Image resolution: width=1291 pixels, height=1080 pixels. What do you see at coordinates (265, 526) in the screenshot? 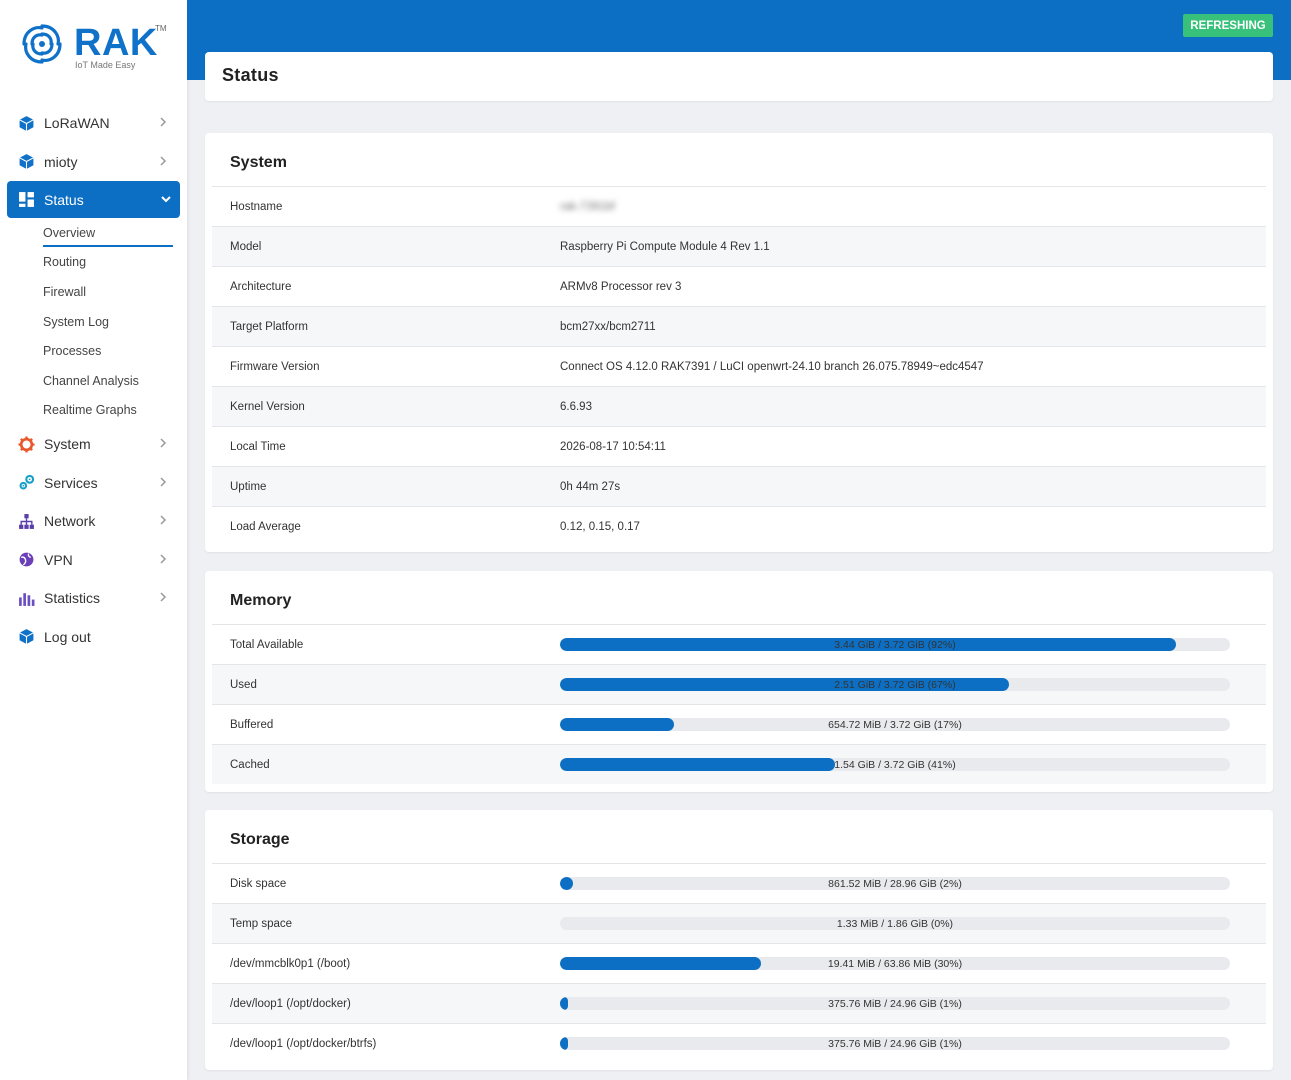
I see `row-key: Load Average` at bounding box center [265, 526].